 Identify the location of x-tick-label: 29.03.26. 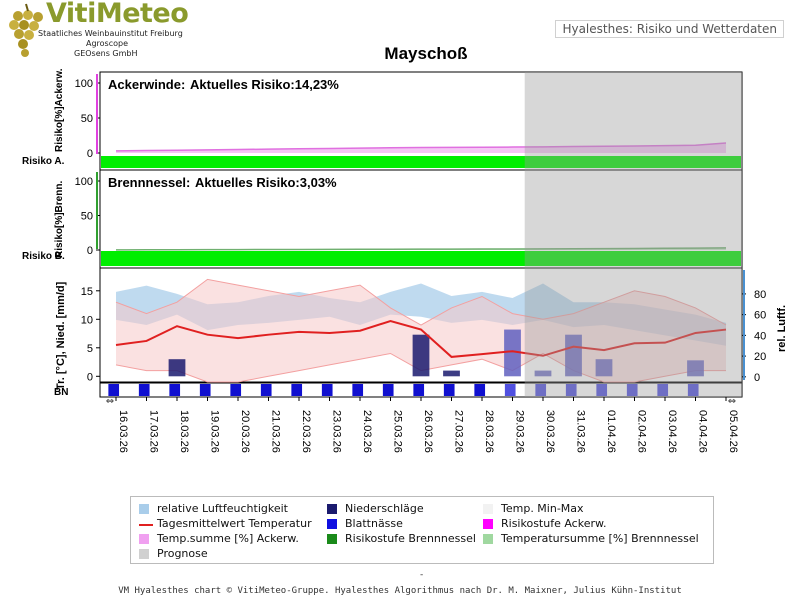
(520, 431).